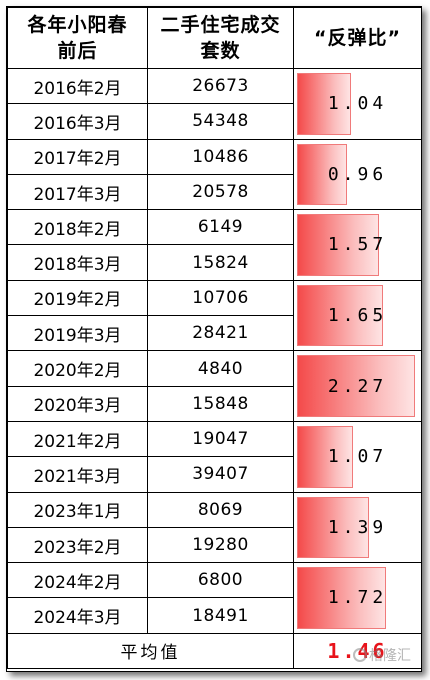 This screenshot has height=680, width=430. Describe the element at coordinates (77, 25) in the screenshot. I see `header-period-line1: 各年小阳春` at that location.